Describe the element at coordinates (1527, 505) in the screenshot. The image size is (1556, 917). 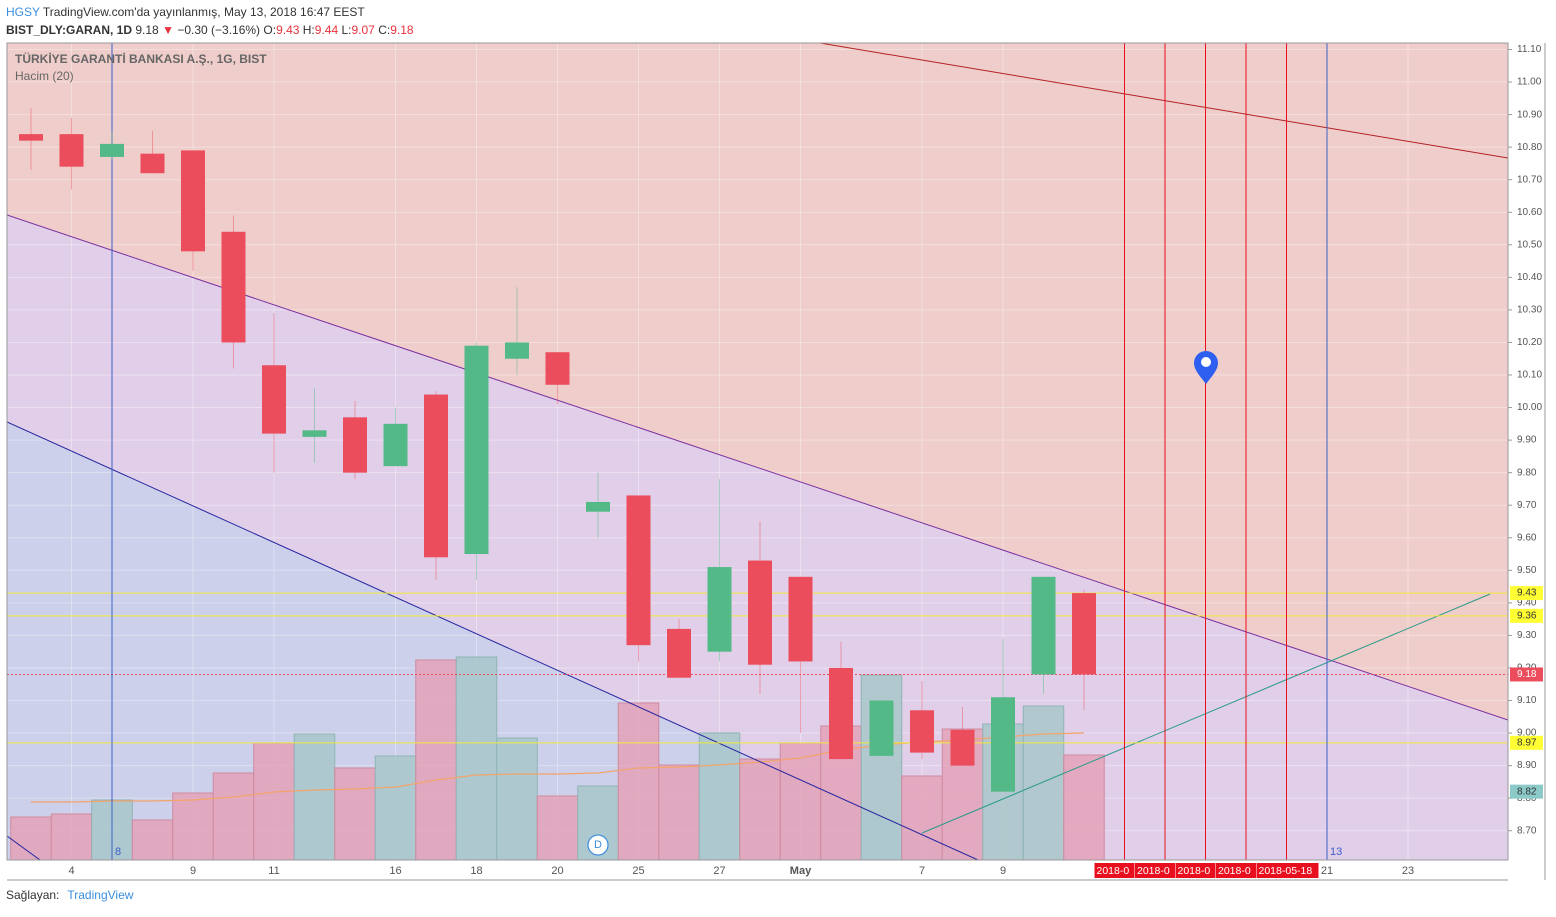
I see `y-tick-label: 9.70` at that location.